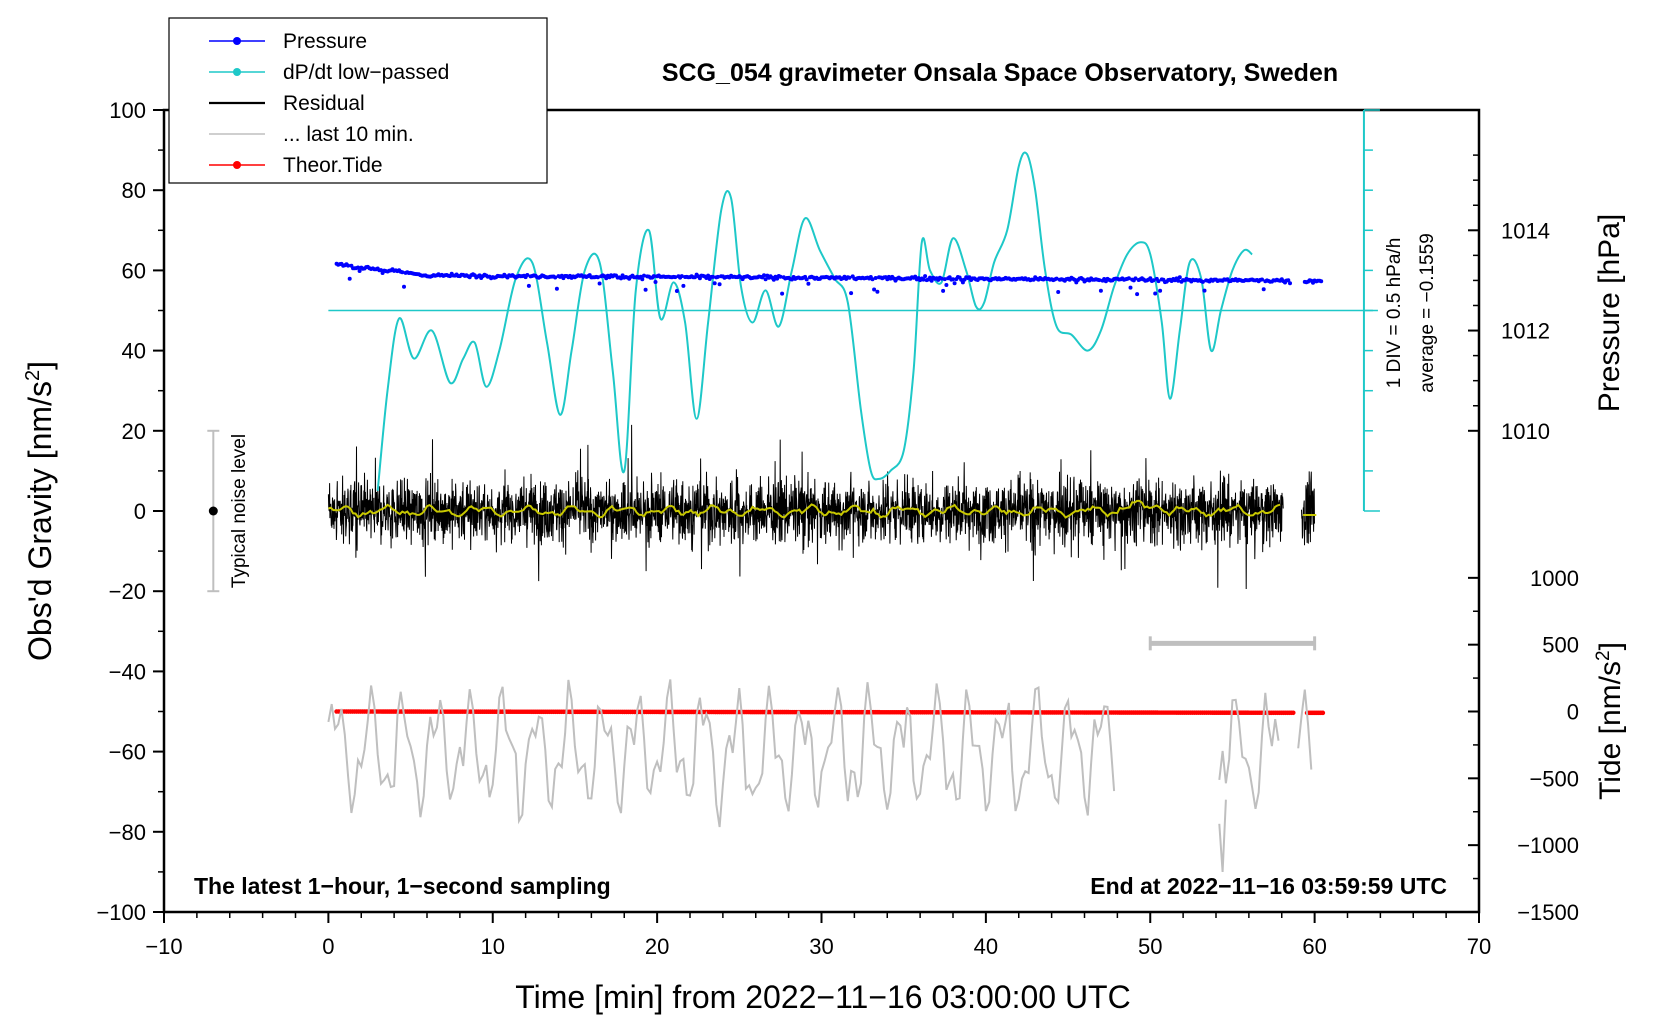  What do you see at coordinates (986, 946) in the screenshot?
I see `x-tick-label: 40` at bounding box center [986, 946].